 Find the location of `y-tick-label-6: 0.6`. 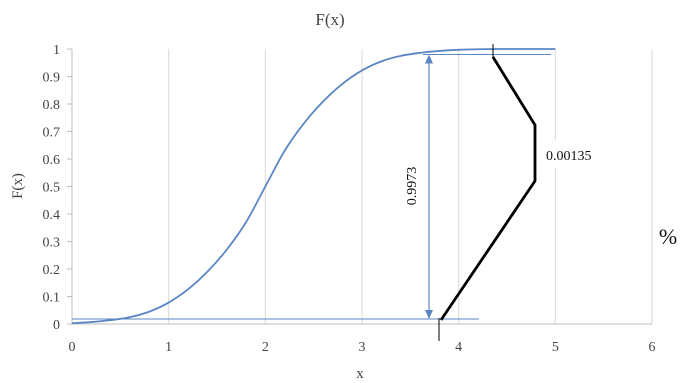

y-tick-label-6: 0.6 is located at coordinates (52, 160).